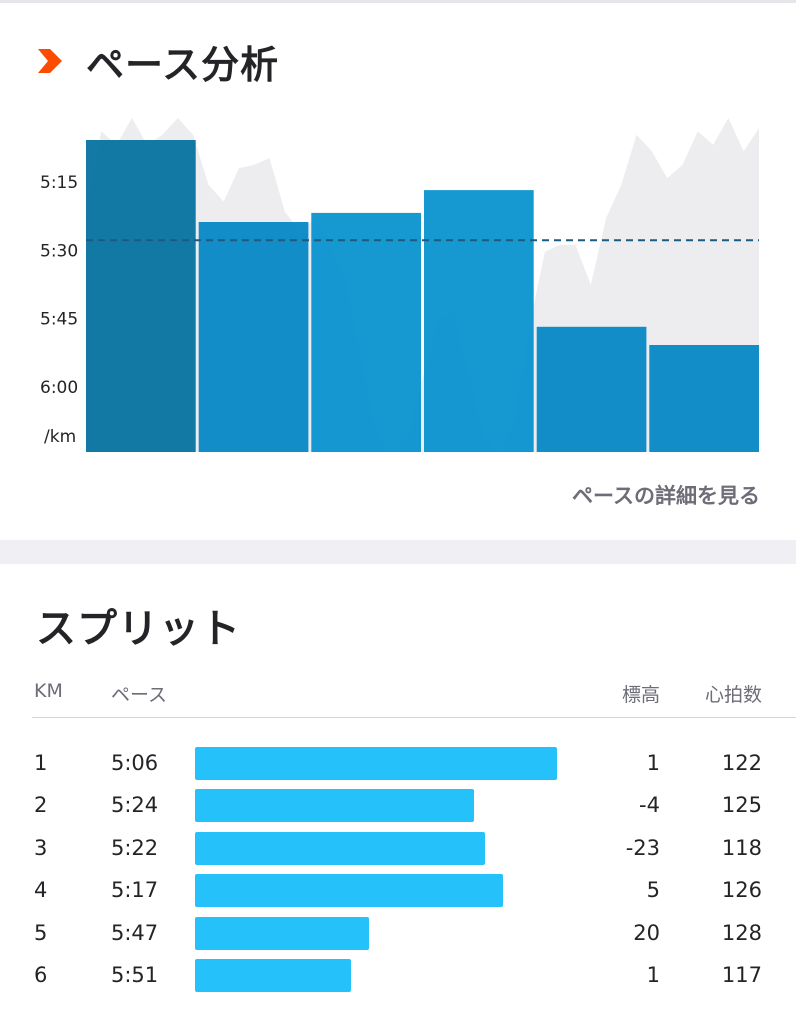 This screenshot has width=796, height=1024. I want to click on pace-analysis-title: ペース分析, so click(183, 64).